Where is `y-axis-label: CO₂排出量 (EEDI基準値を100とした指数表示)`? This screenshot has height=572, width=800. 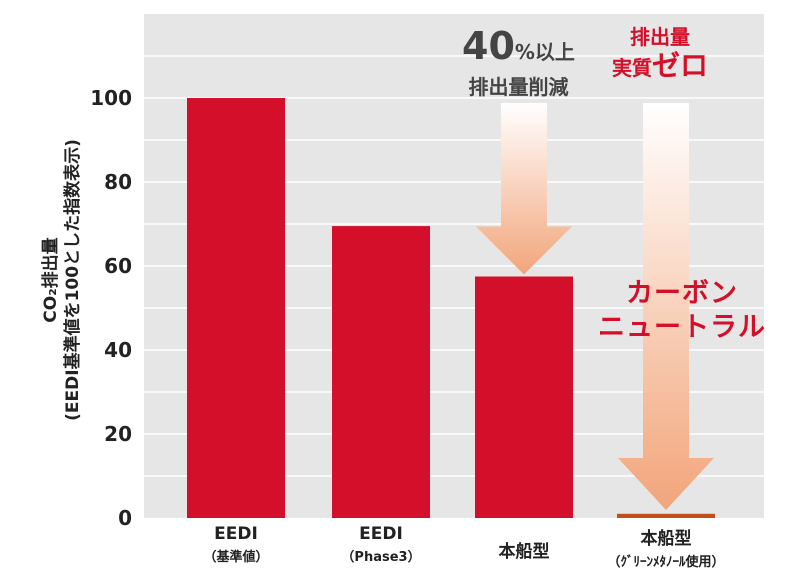 y-axis-label: CO₂排出量 (EEDI基準値を100とした指数表示) is located at coordinates (62, 280).